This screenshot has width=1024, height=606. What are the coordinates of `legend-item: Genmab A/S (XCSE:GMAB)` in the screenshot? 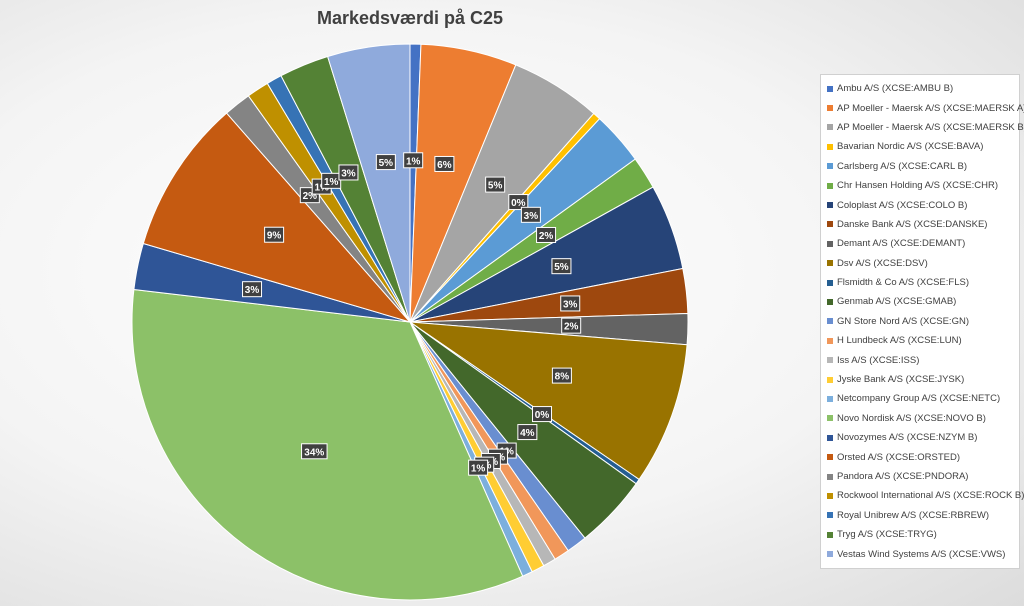 It's located at (923, 301).